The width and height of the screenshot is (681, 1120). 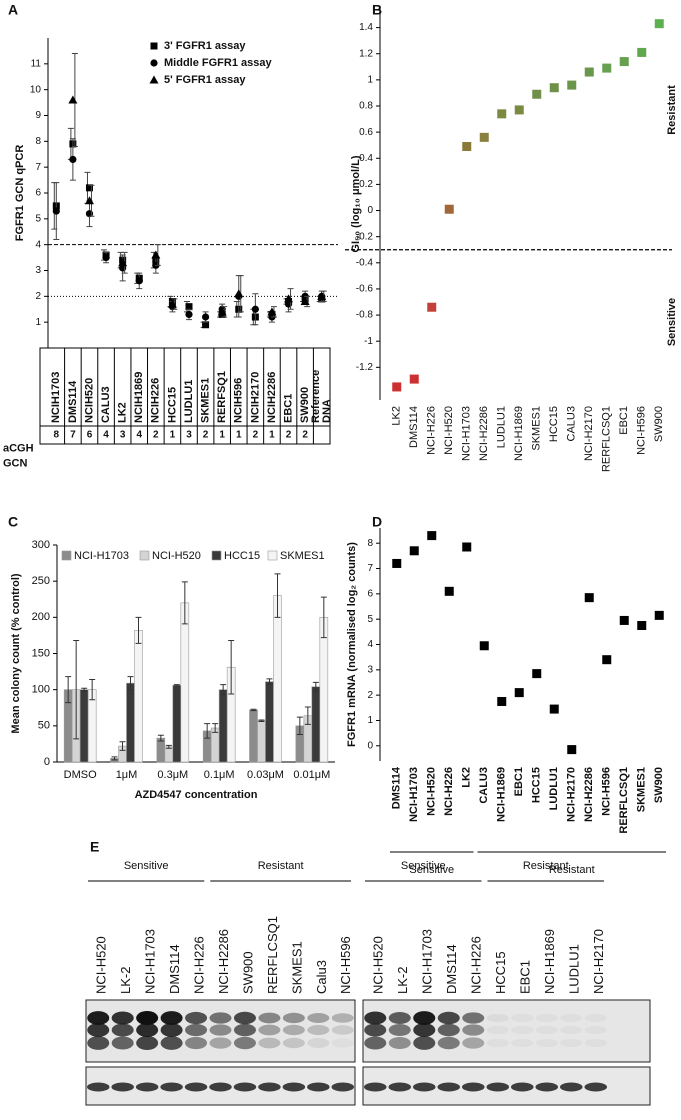 I want to click on panel-label: D, so click(x=377, y=522).